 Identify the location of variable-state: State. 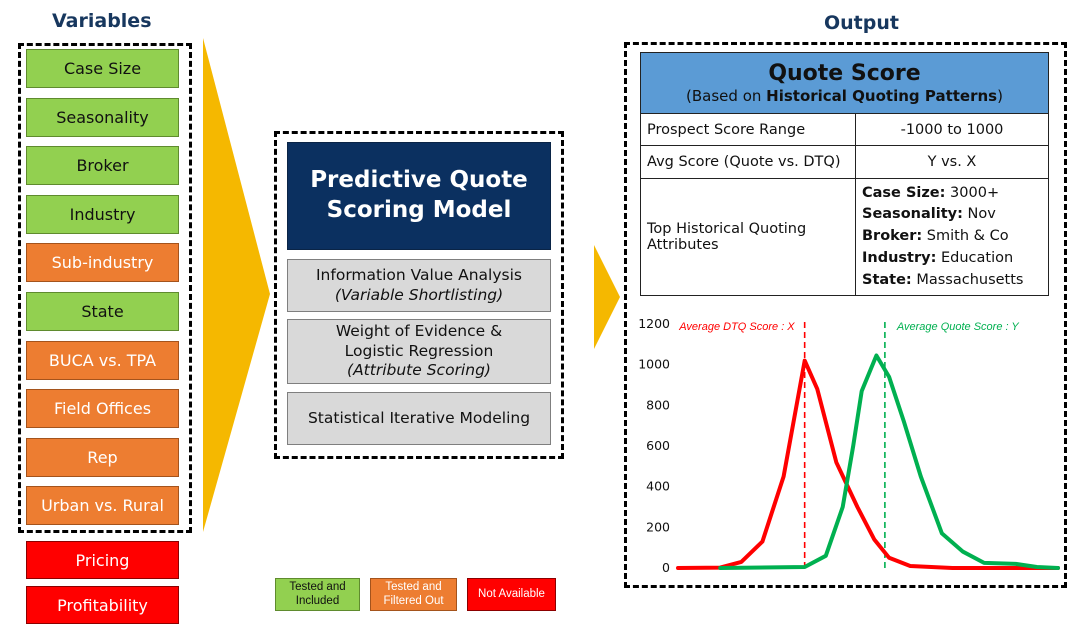
(102, 311).